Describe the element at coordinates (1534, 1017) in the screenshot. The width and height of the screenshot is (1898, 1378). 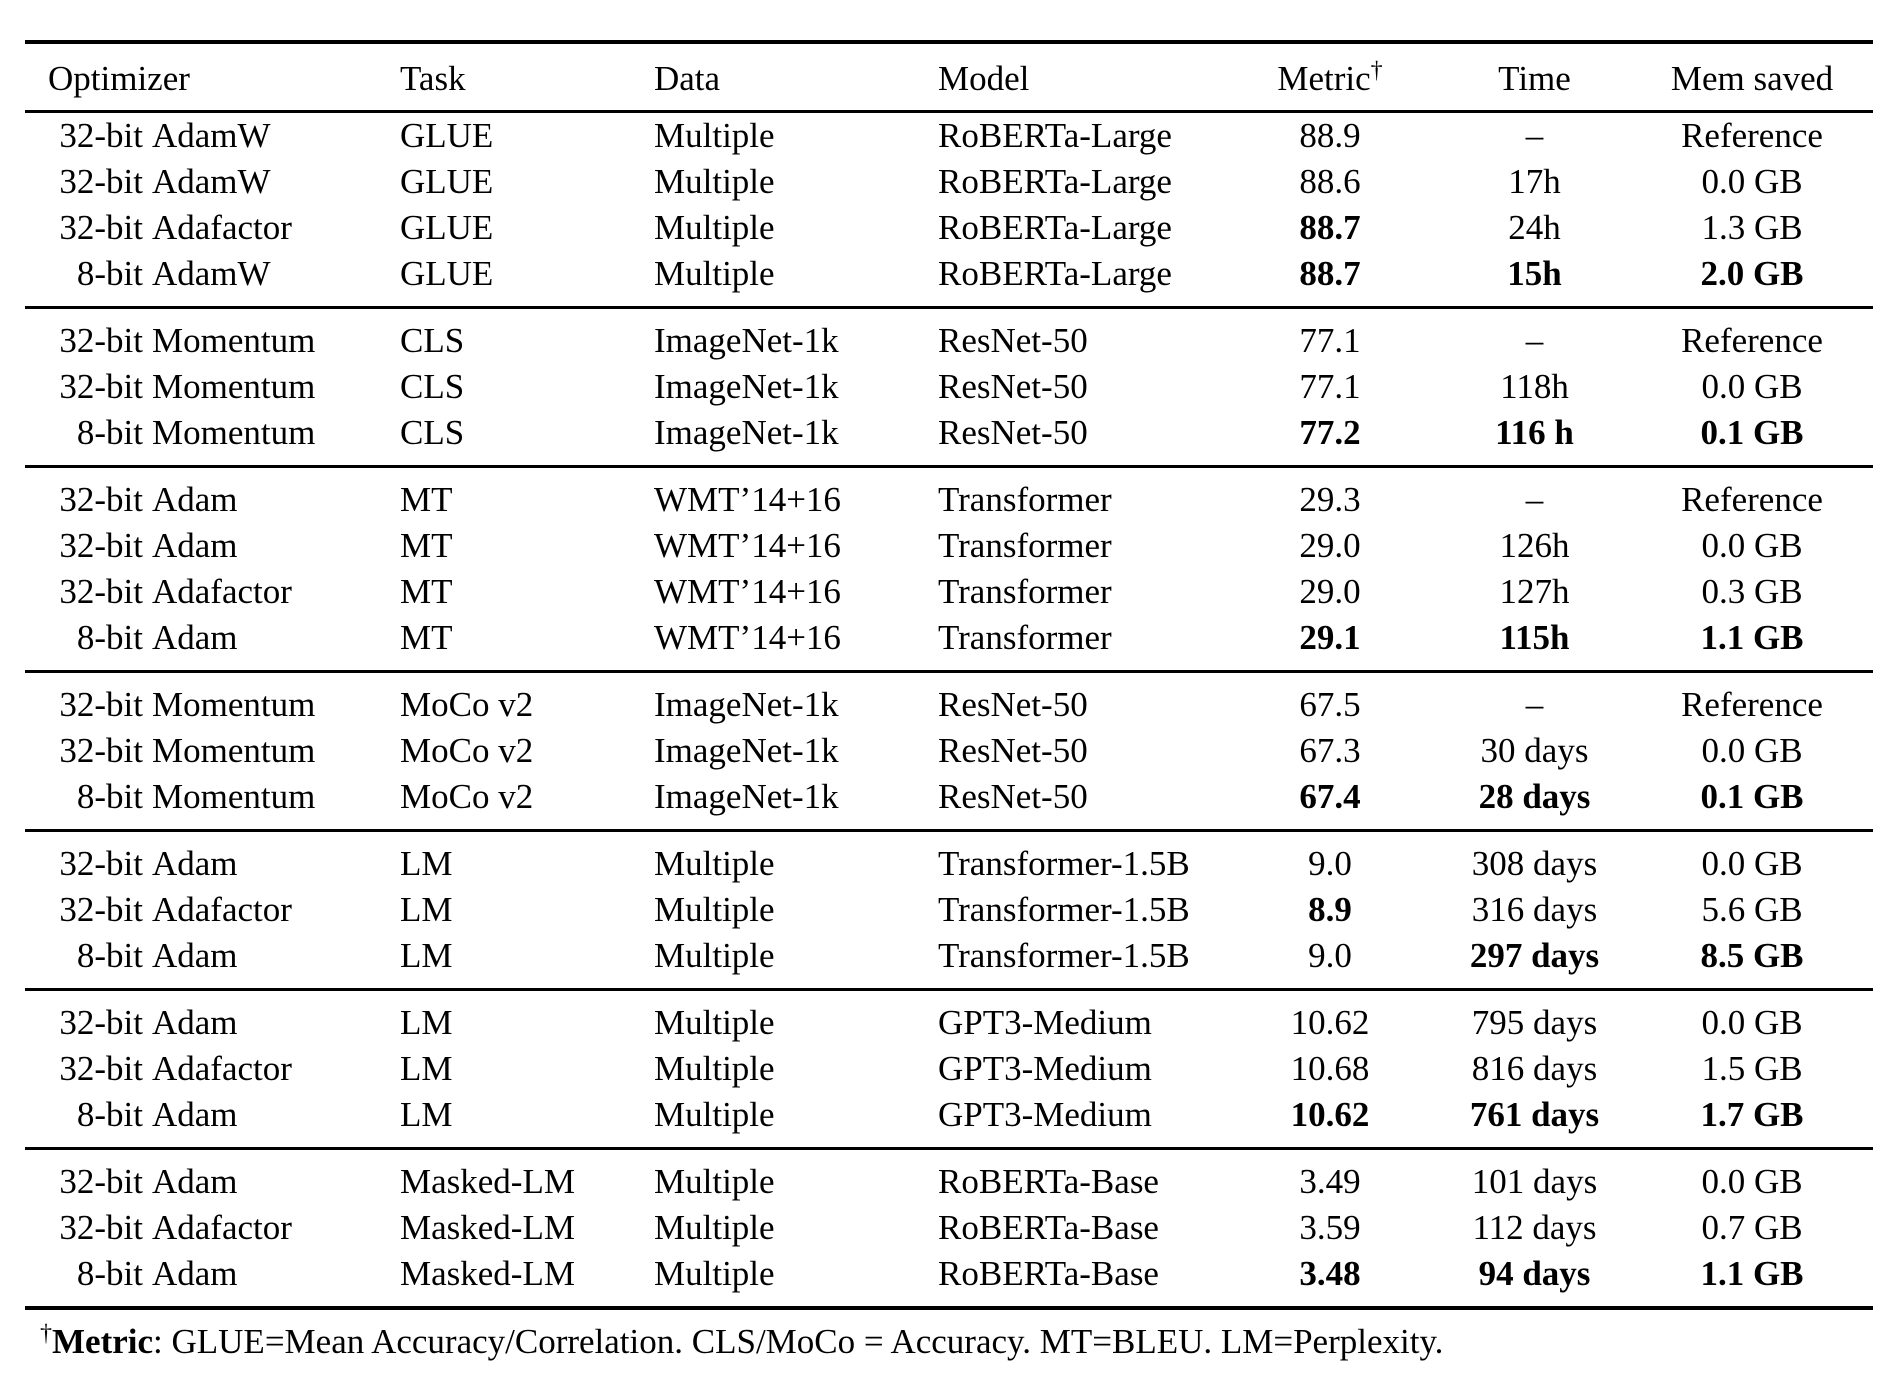
I see `cell-time: 795 days` at that location.